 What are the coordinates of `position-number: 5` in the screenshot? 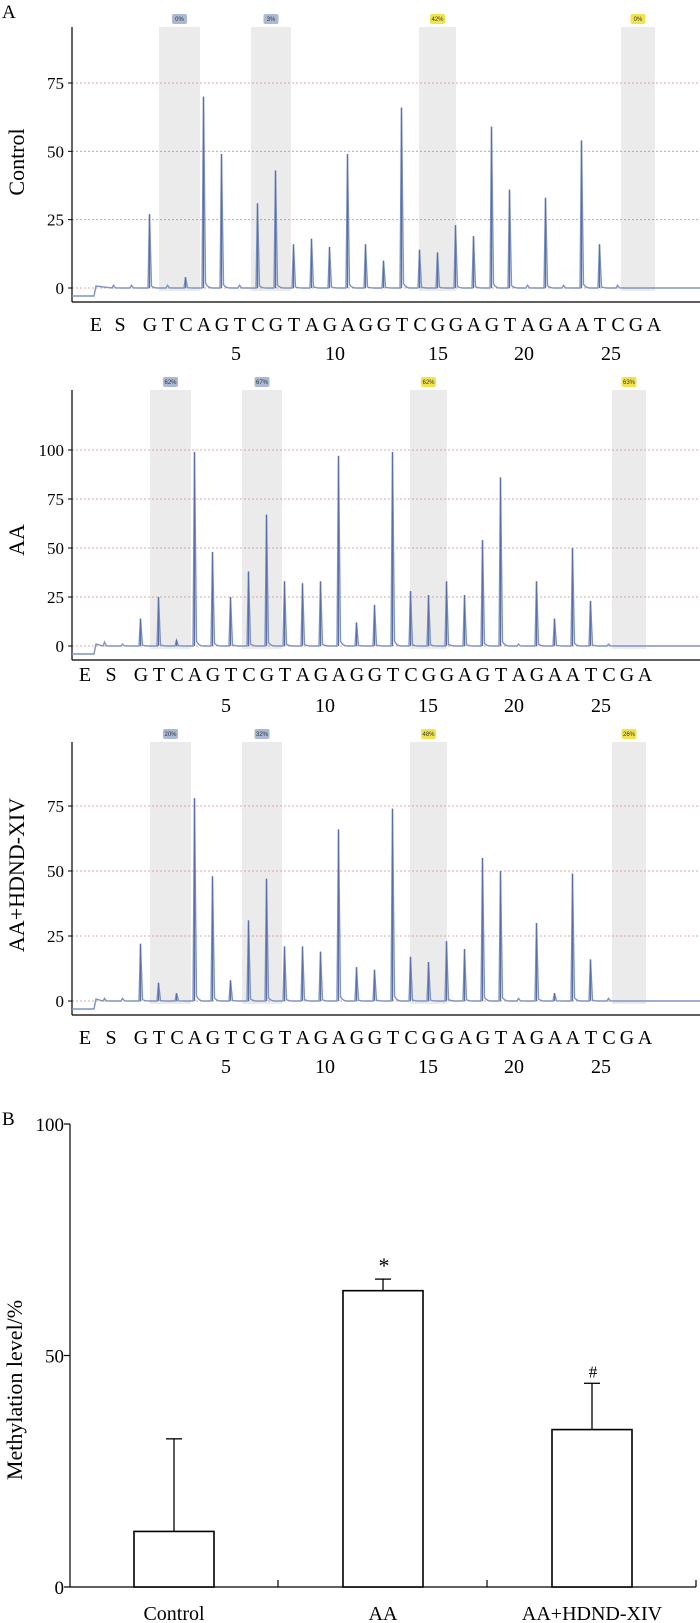 It's located at (226, 1067).